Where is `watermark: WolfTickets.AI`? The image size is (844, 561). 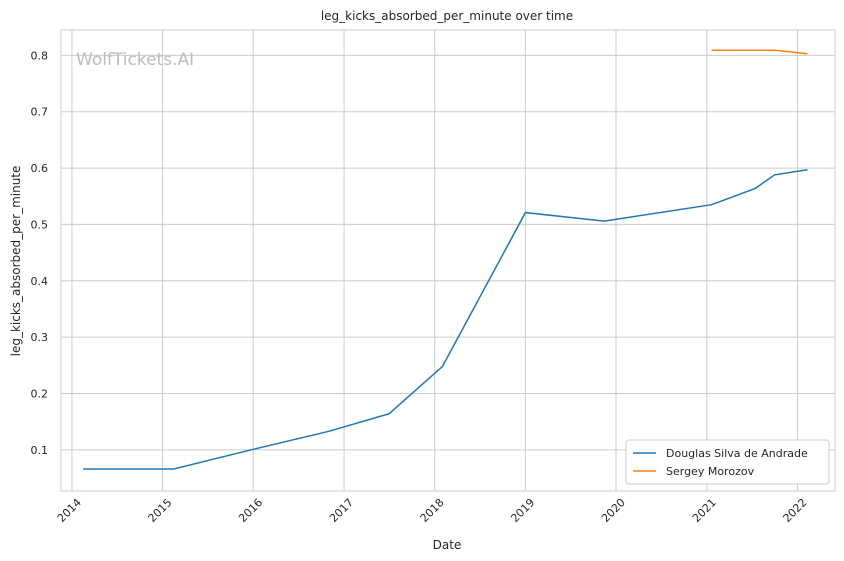 watermark: WolfTickets.AI is located at coordinates (135, 60).